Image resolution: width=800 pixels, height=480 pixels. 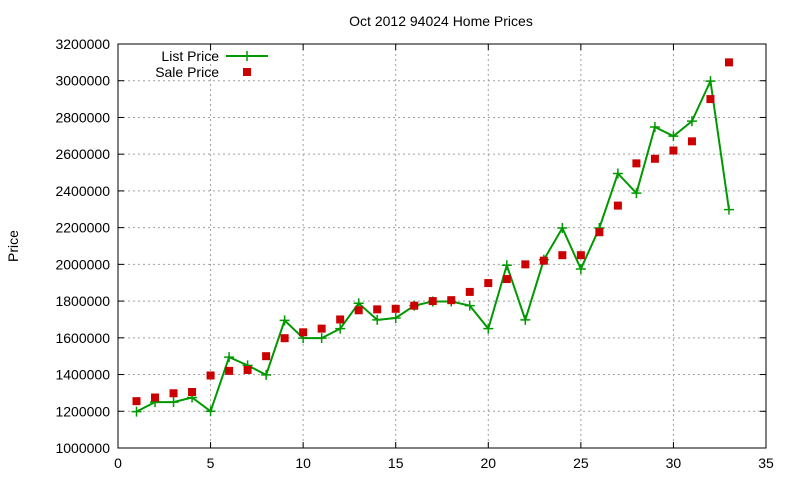 What do you see at coordinates (82, 191) in the screenshot?
I see `y-tick-label: 2400000` at bounding box center [82, 191].